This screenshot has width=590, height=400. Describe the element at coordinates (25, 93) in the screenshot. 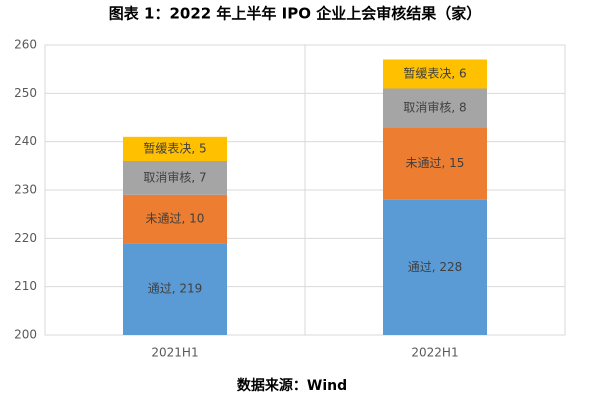

I see `y-tick-label: 250` at that location.